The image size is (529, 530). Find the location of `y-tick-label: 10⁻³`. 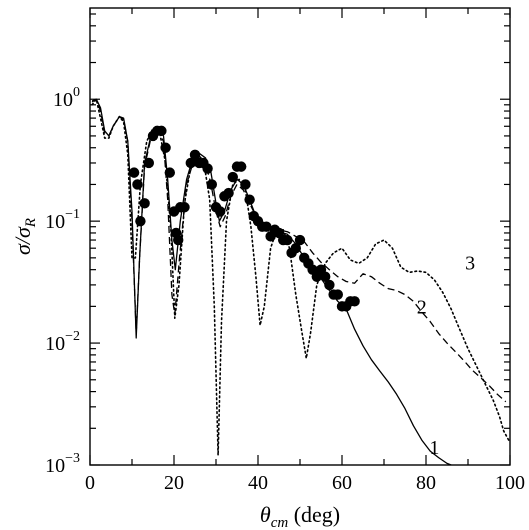

y-tick-label: 10⁻³ is located at coordinates (62, 464).